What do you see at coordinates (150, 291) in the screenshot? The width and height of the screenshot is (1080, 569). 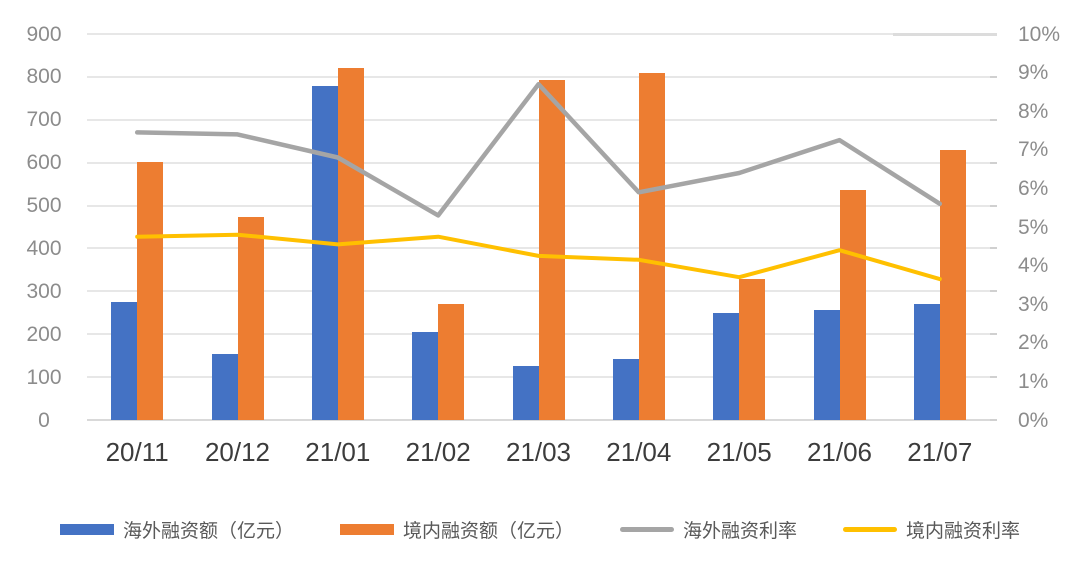 I see `bar-境内融资额（亿元）-20/11` at bounding box center [150, 291].